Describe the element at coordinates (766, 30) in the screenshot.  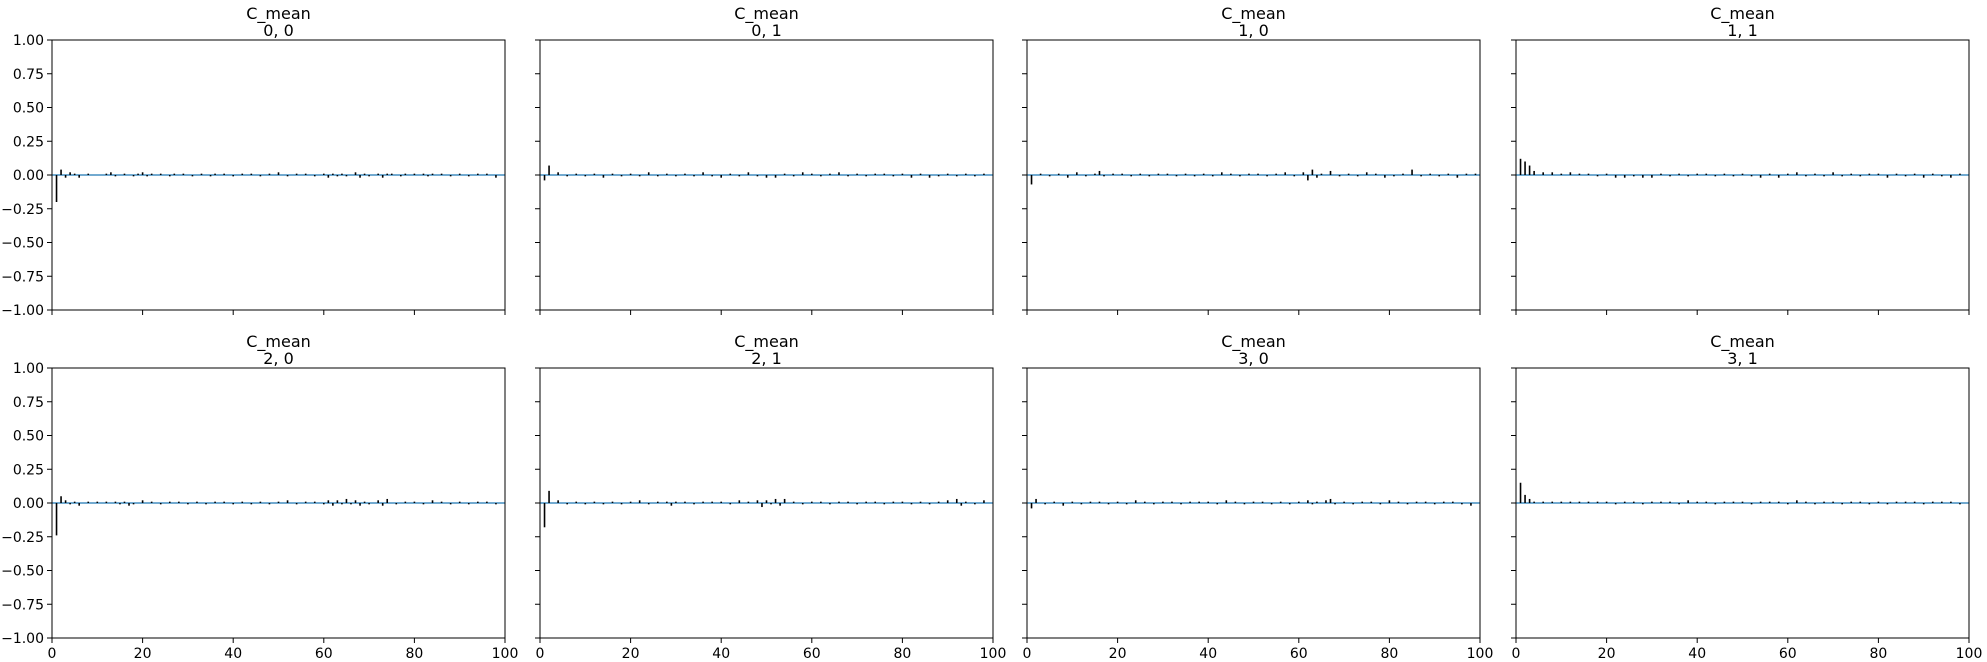
I see `subplot-subtitle: 0, 1` at that location.